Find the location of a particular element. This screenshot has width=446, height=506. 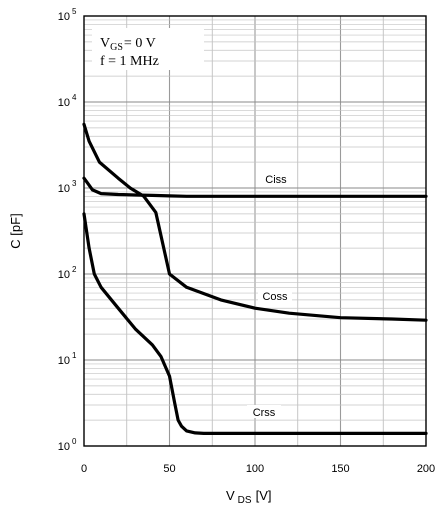

series-label-ciss: Ciss is located at coordinates (276, 179).